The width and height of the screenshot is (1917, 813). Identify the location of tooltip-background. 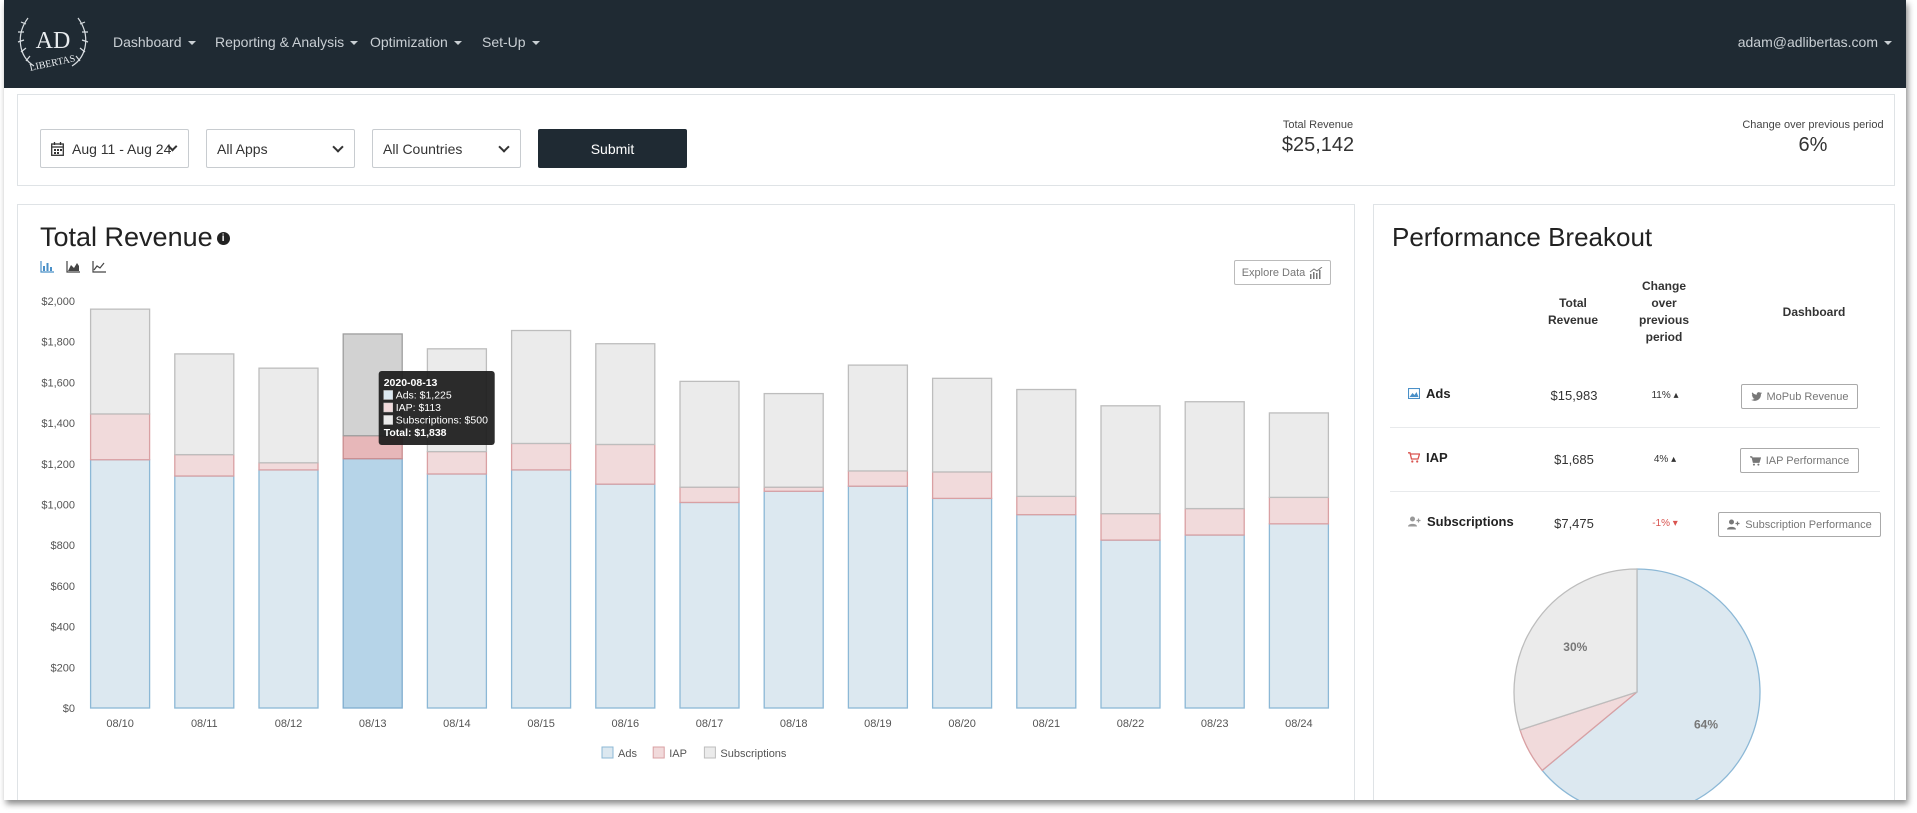
(436, 407).